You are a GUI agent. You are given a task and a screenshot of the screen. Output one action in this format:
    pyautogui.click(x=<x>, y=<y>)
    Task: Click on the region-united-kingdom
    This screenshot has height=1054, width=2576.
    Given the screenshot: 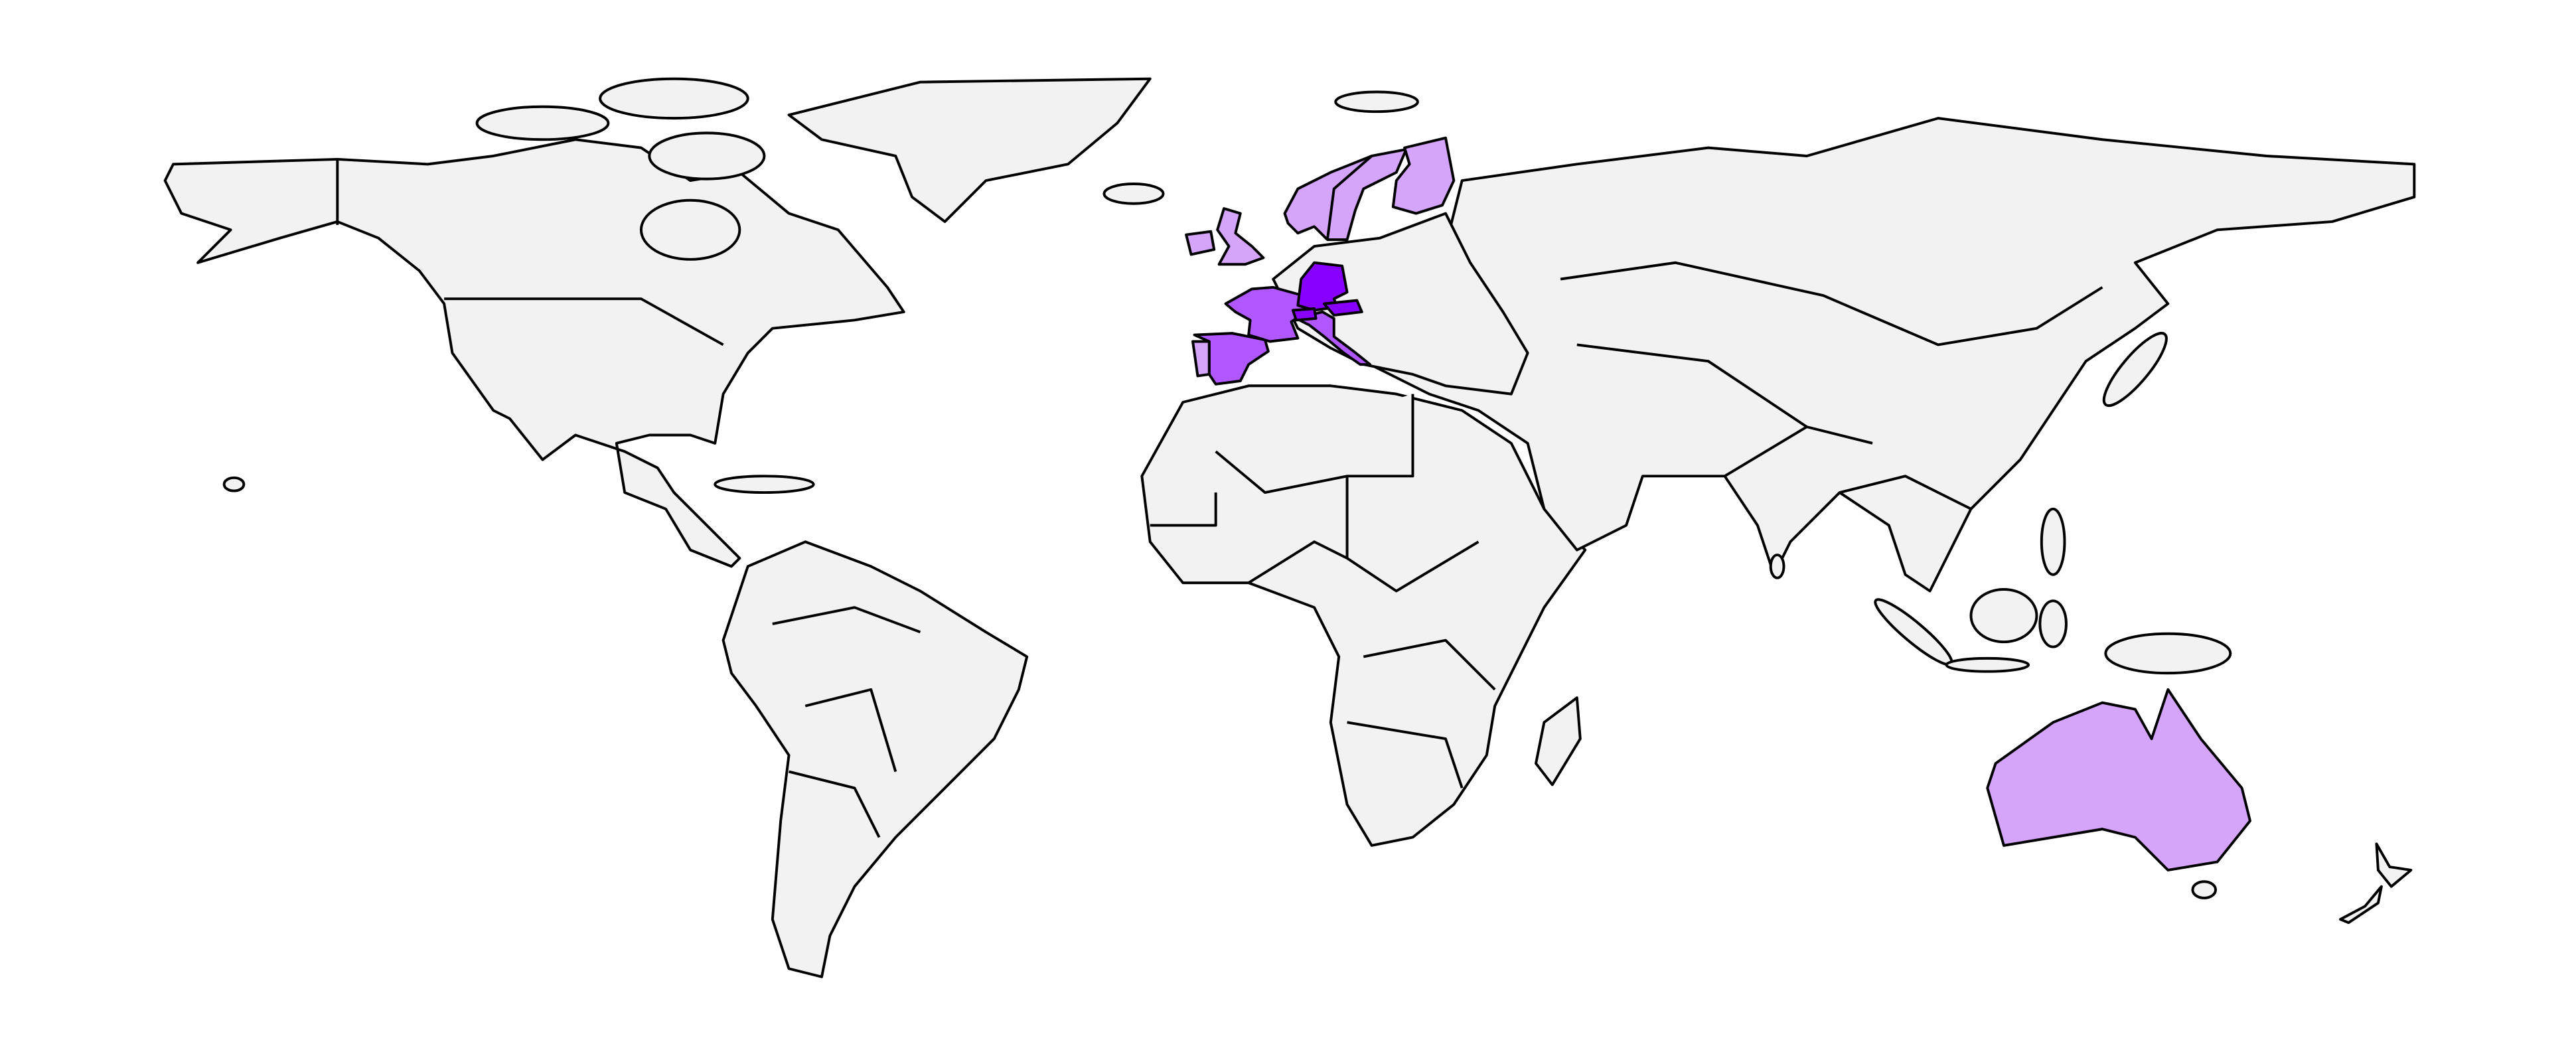 What is the action you would take?
    pyautogui.click(x=1241, y=236)
    